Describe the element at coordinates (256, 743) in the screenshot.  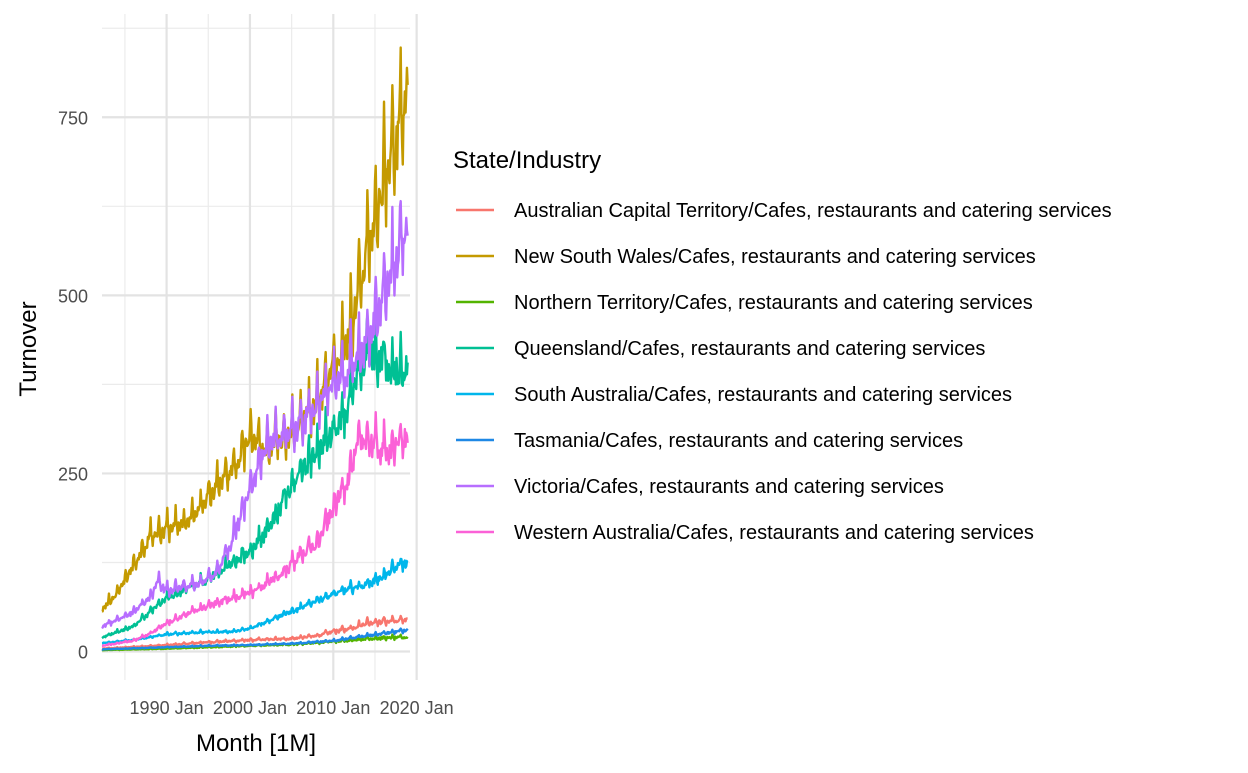
I see `x-axis-title: Month [1M]` at that location.